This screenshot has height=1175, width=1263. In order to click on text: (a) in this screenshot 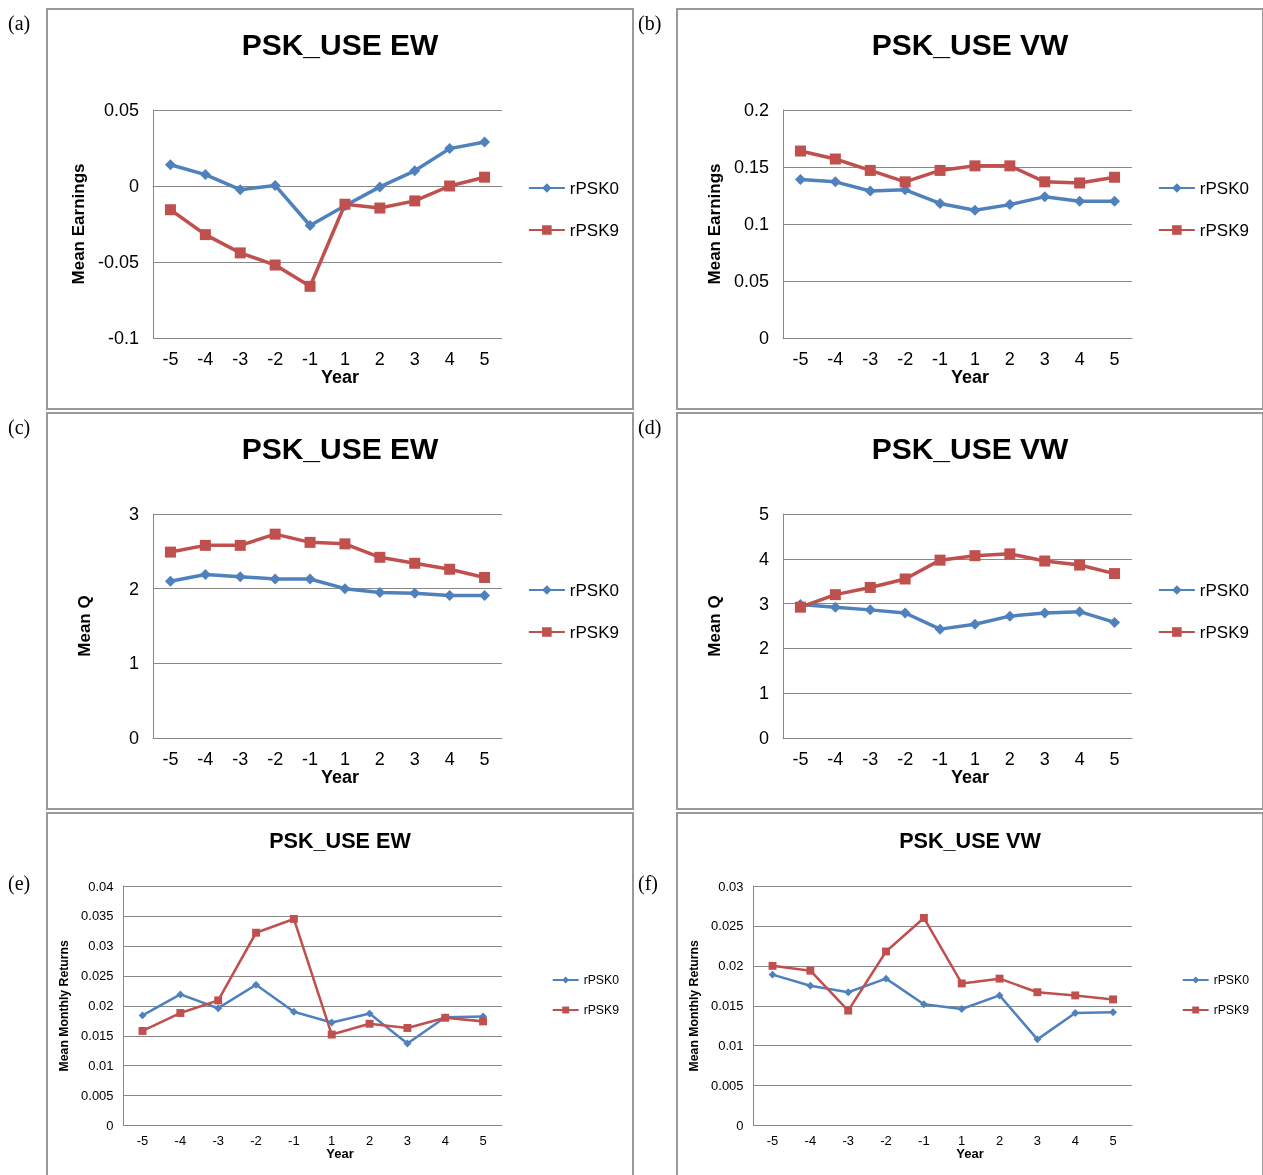, I will do `click(20, 23)`.